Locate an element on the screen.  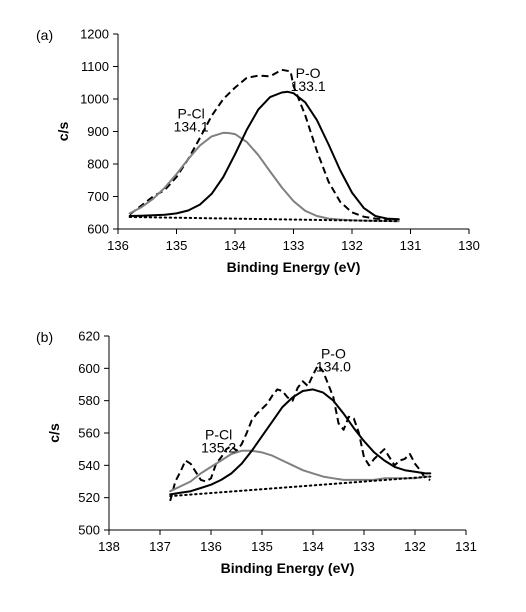
series-b is located at coordinates (300, 433).